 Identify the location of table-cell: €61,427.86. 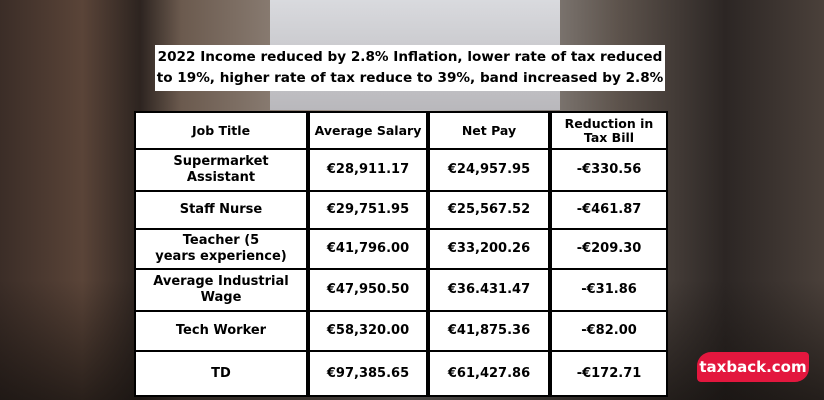
(489, 373).